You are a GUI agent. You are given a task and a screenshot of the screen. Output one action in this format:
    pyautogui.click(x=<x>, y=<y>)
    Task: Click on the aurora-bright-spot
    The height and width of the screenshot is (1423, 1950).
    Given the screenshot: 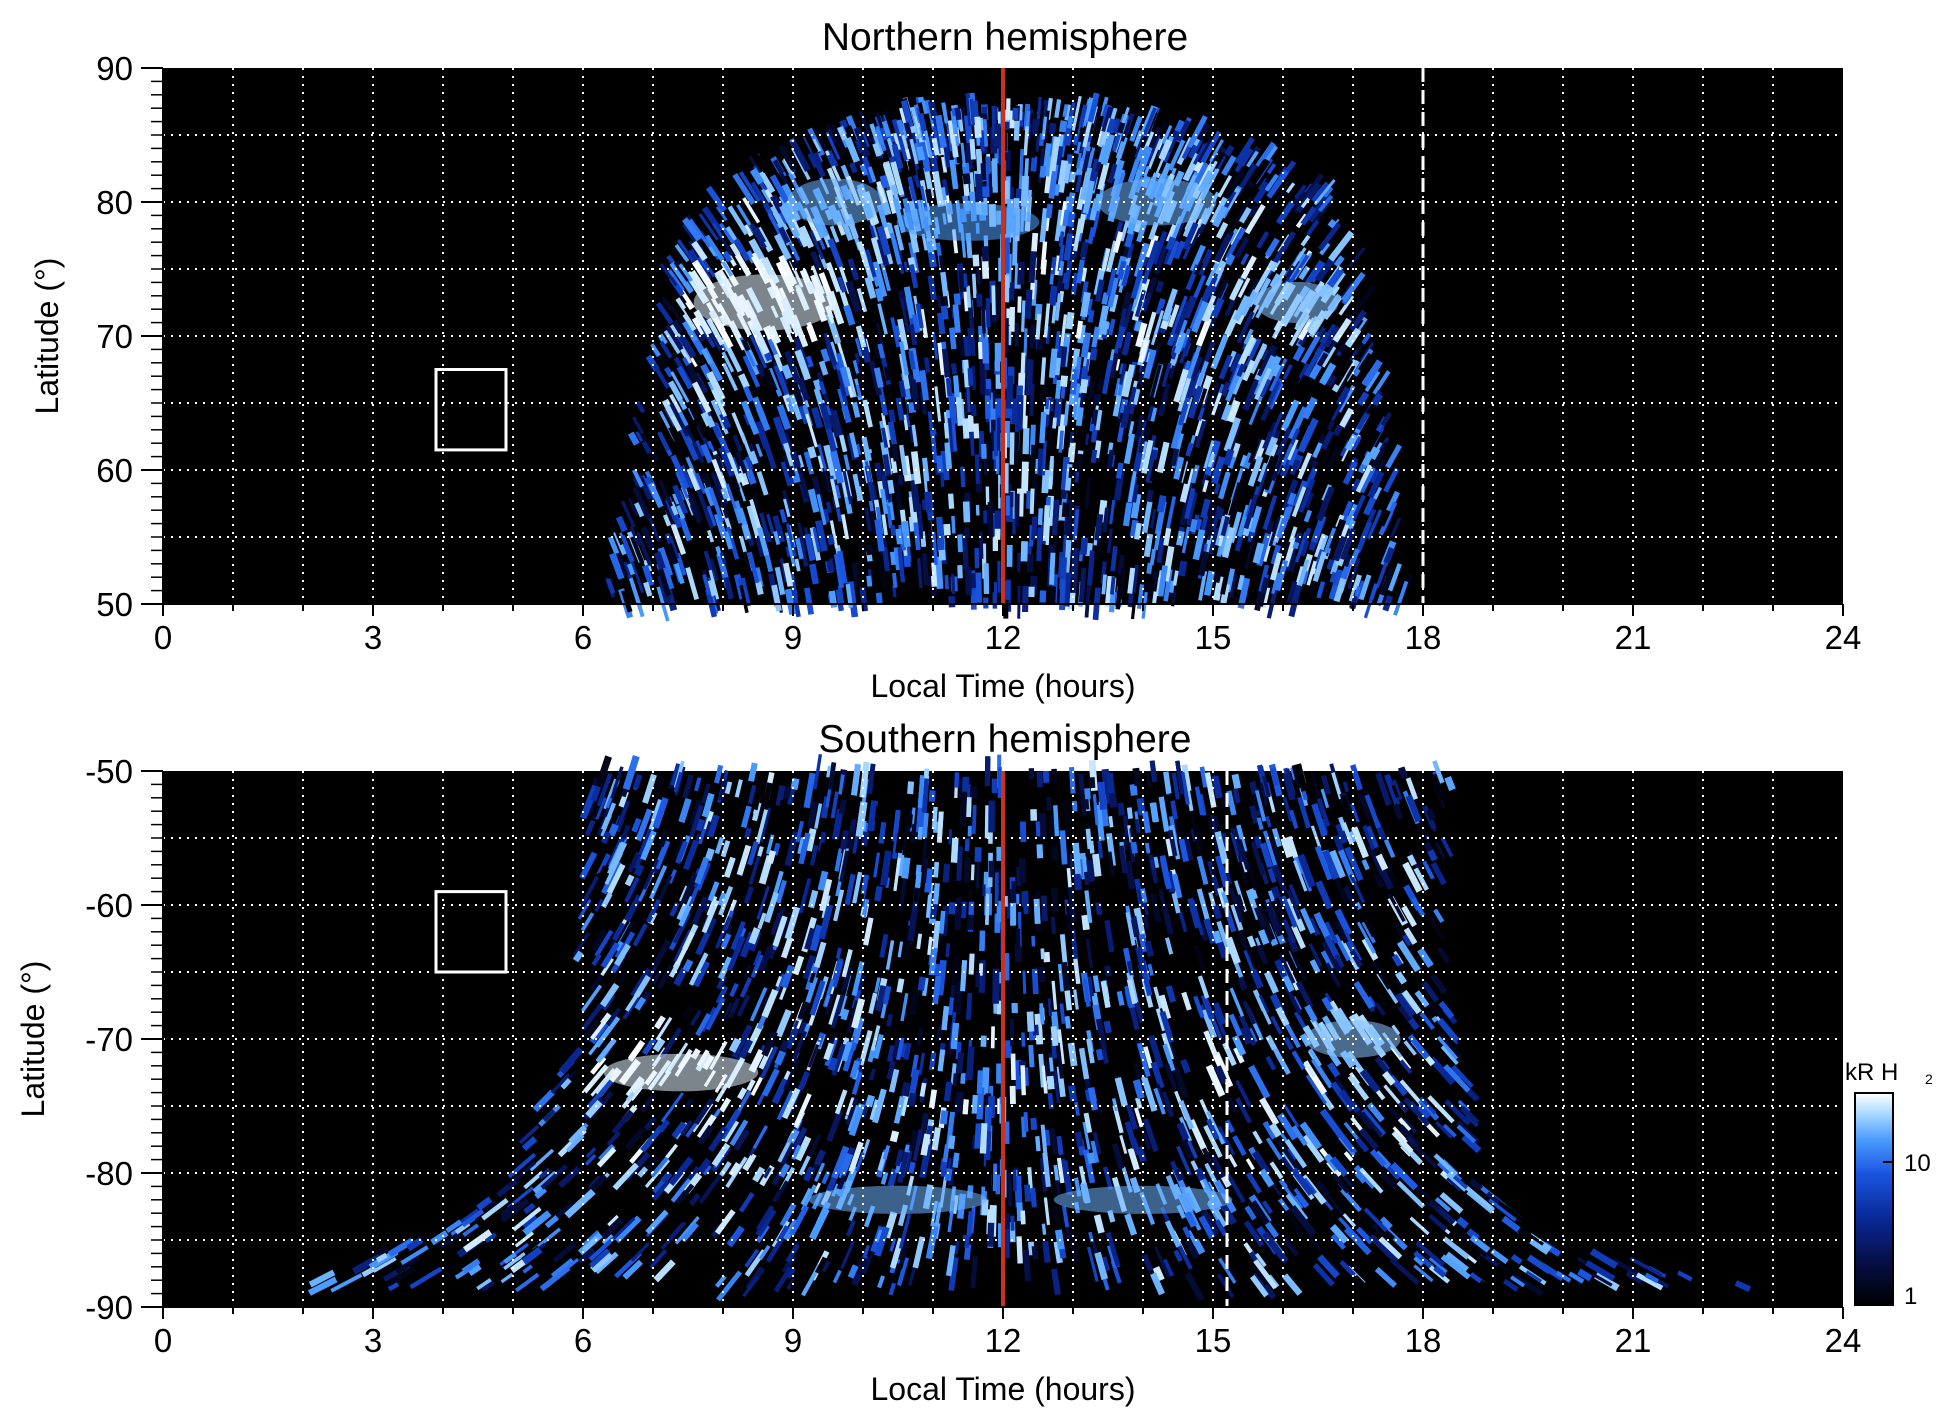 What is the action you would take?
    pyautogui.click(x=968, y=222)
    